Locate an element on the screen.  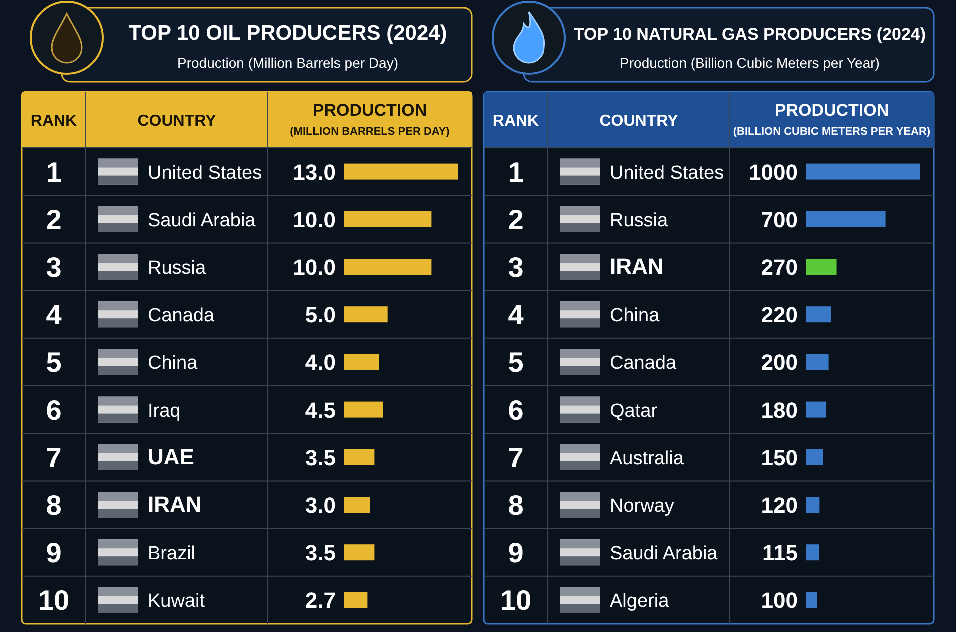
data-label: 2.7 is located at coordinates (320, 601).